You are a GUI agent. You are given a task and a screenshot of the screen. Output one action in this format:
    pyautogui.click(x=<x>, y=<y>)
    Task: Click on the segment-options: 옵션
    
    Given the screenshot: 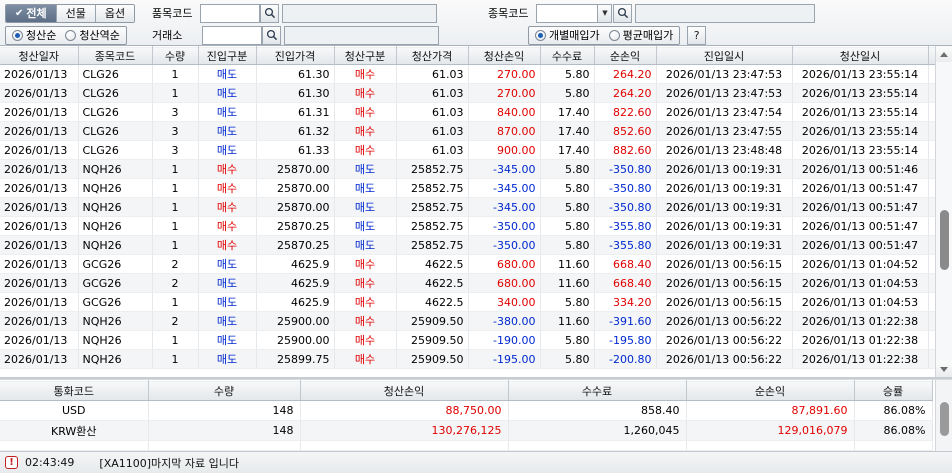 What is the action you would take?
    pyautogui.click(x=115, y=13)
    